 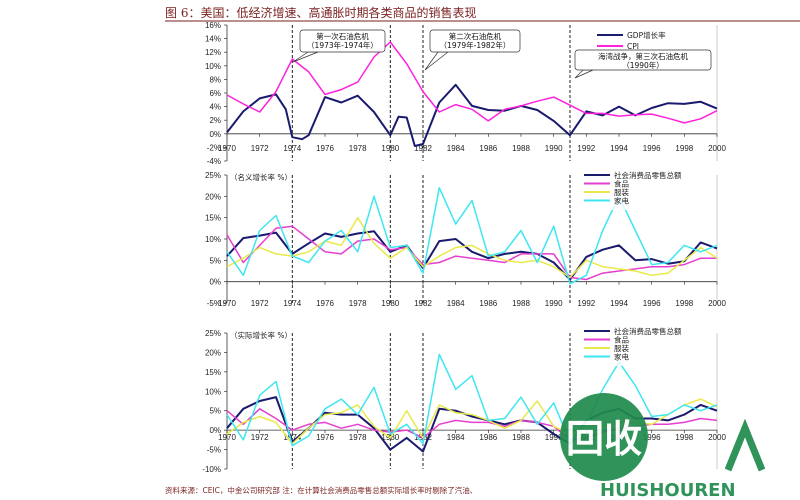 What do you see at coordinates (213, 25) in the screenshot?
I see `y-tick-label: 16%` at bounding box center [213, 25].